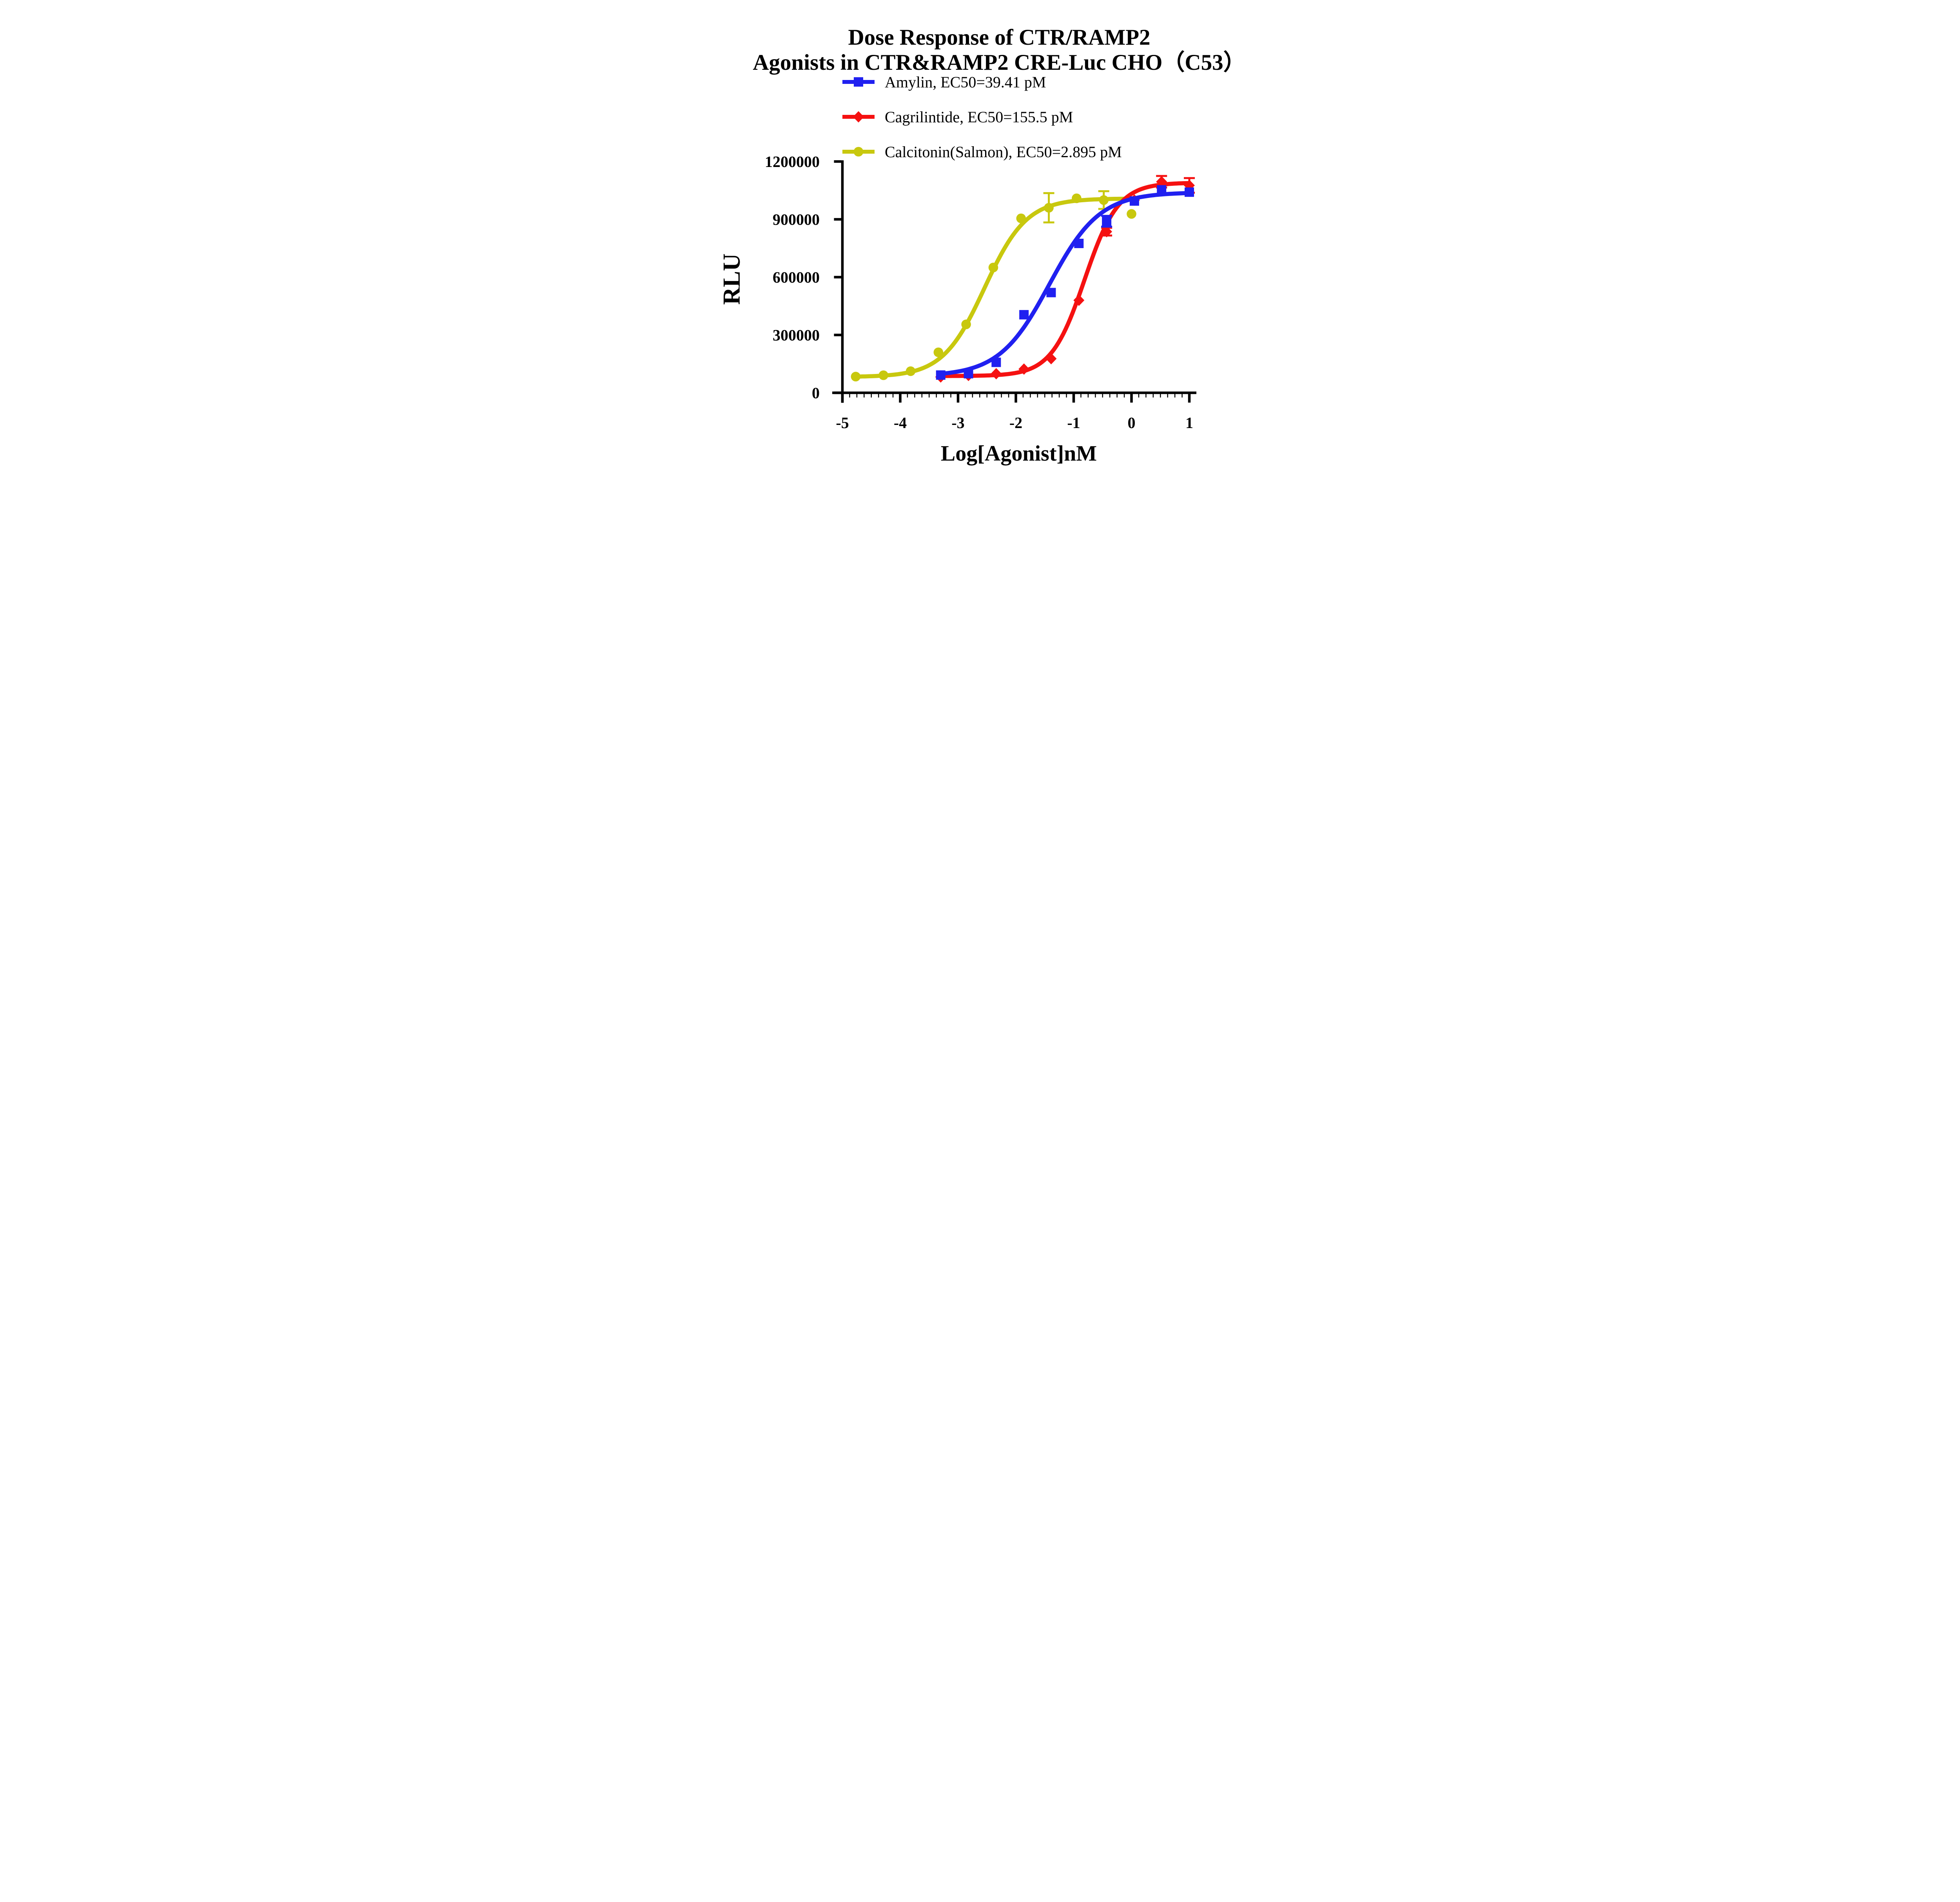 This screenshot has height=1902, width=1960. I want to click on legend-label-calcitonin: Calcitonin(Salmon), EC50=2.895 pM, so click(1003, 152).